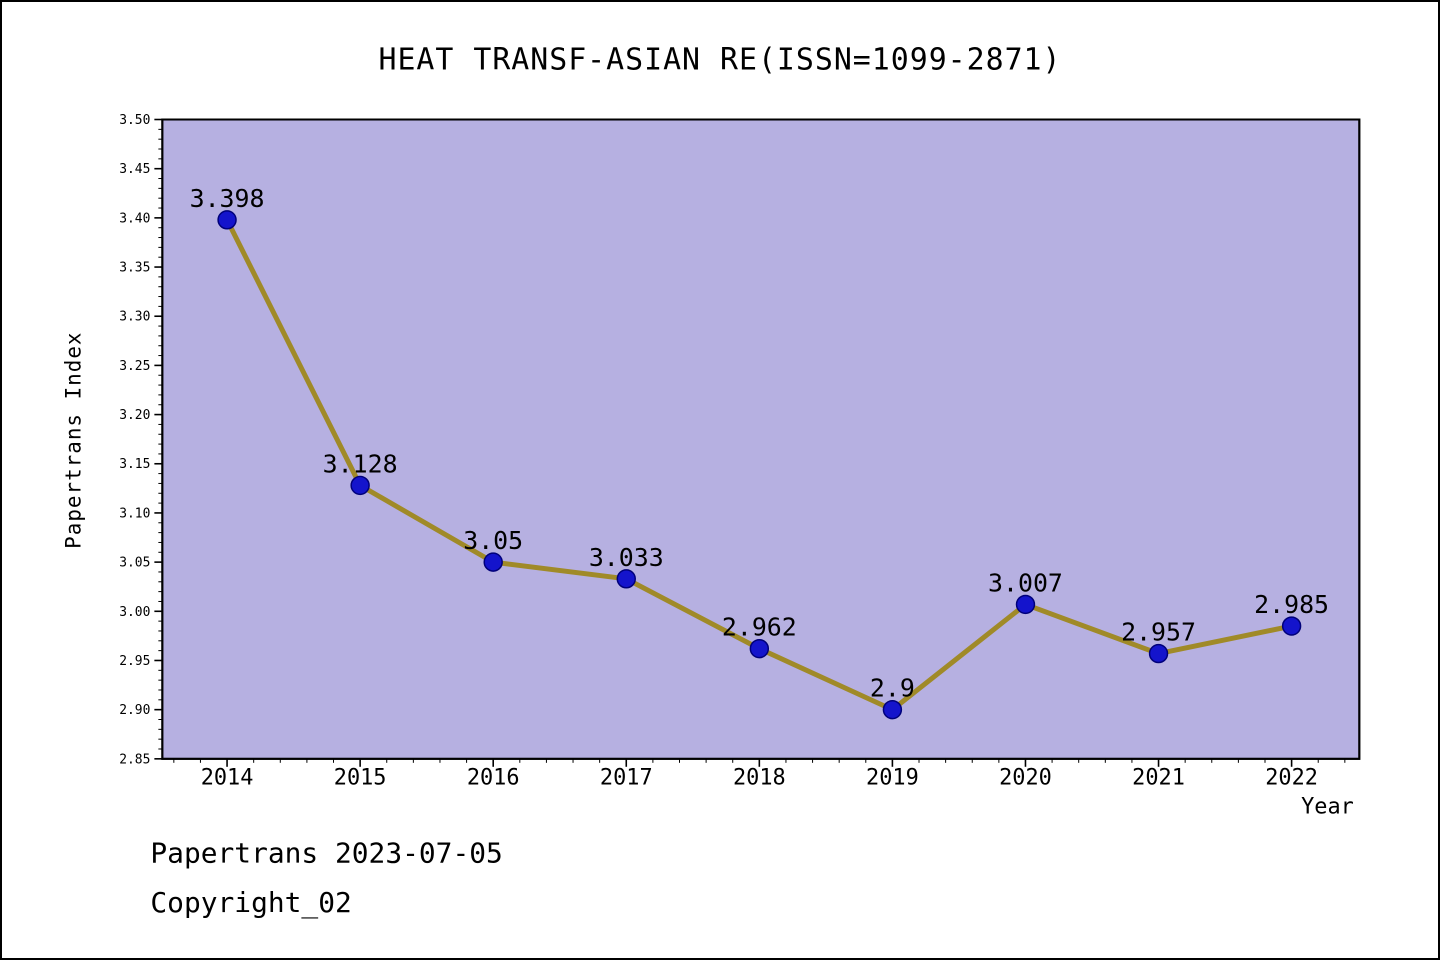 This screenshot has height=960, width=1440. What do you see at coordinates (134, 218) in the screenshot?
I see `y-tick-label: 3.40` at bounding box center [134, 218].